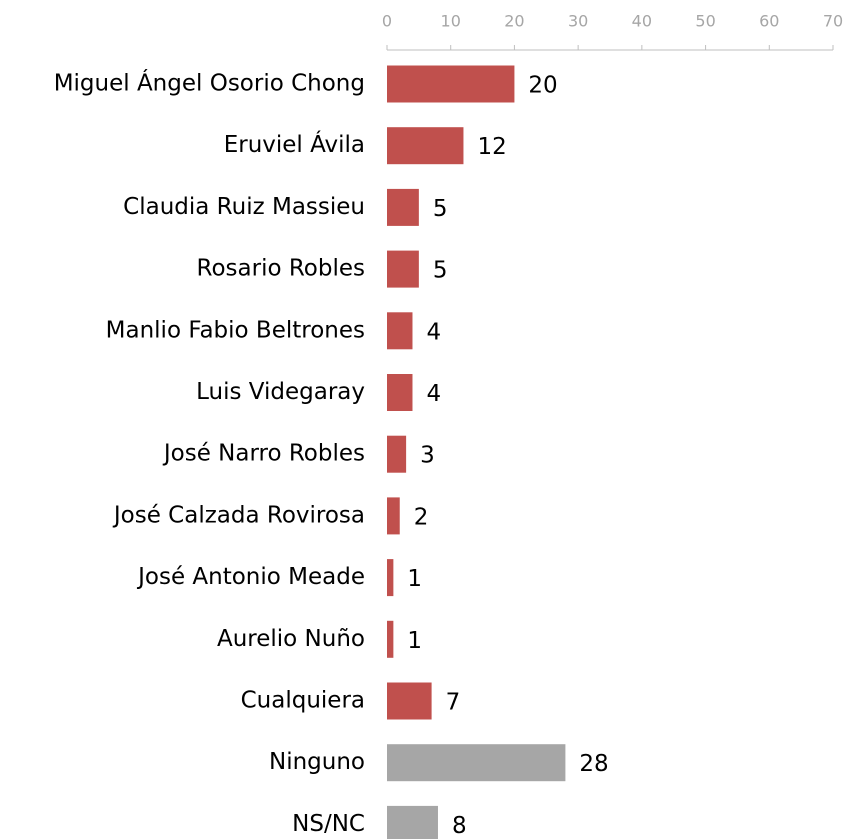  What do you see at coordinates (769, 21) in the screenshot?
I see `x-tick-label: 60` at bounding box center [769, 21].